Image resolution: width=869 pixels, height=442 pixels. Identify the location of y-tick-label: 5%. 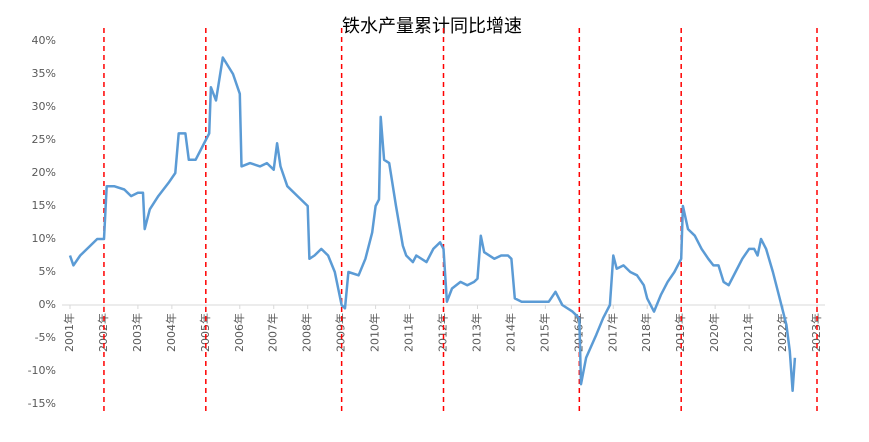
(47, 271).